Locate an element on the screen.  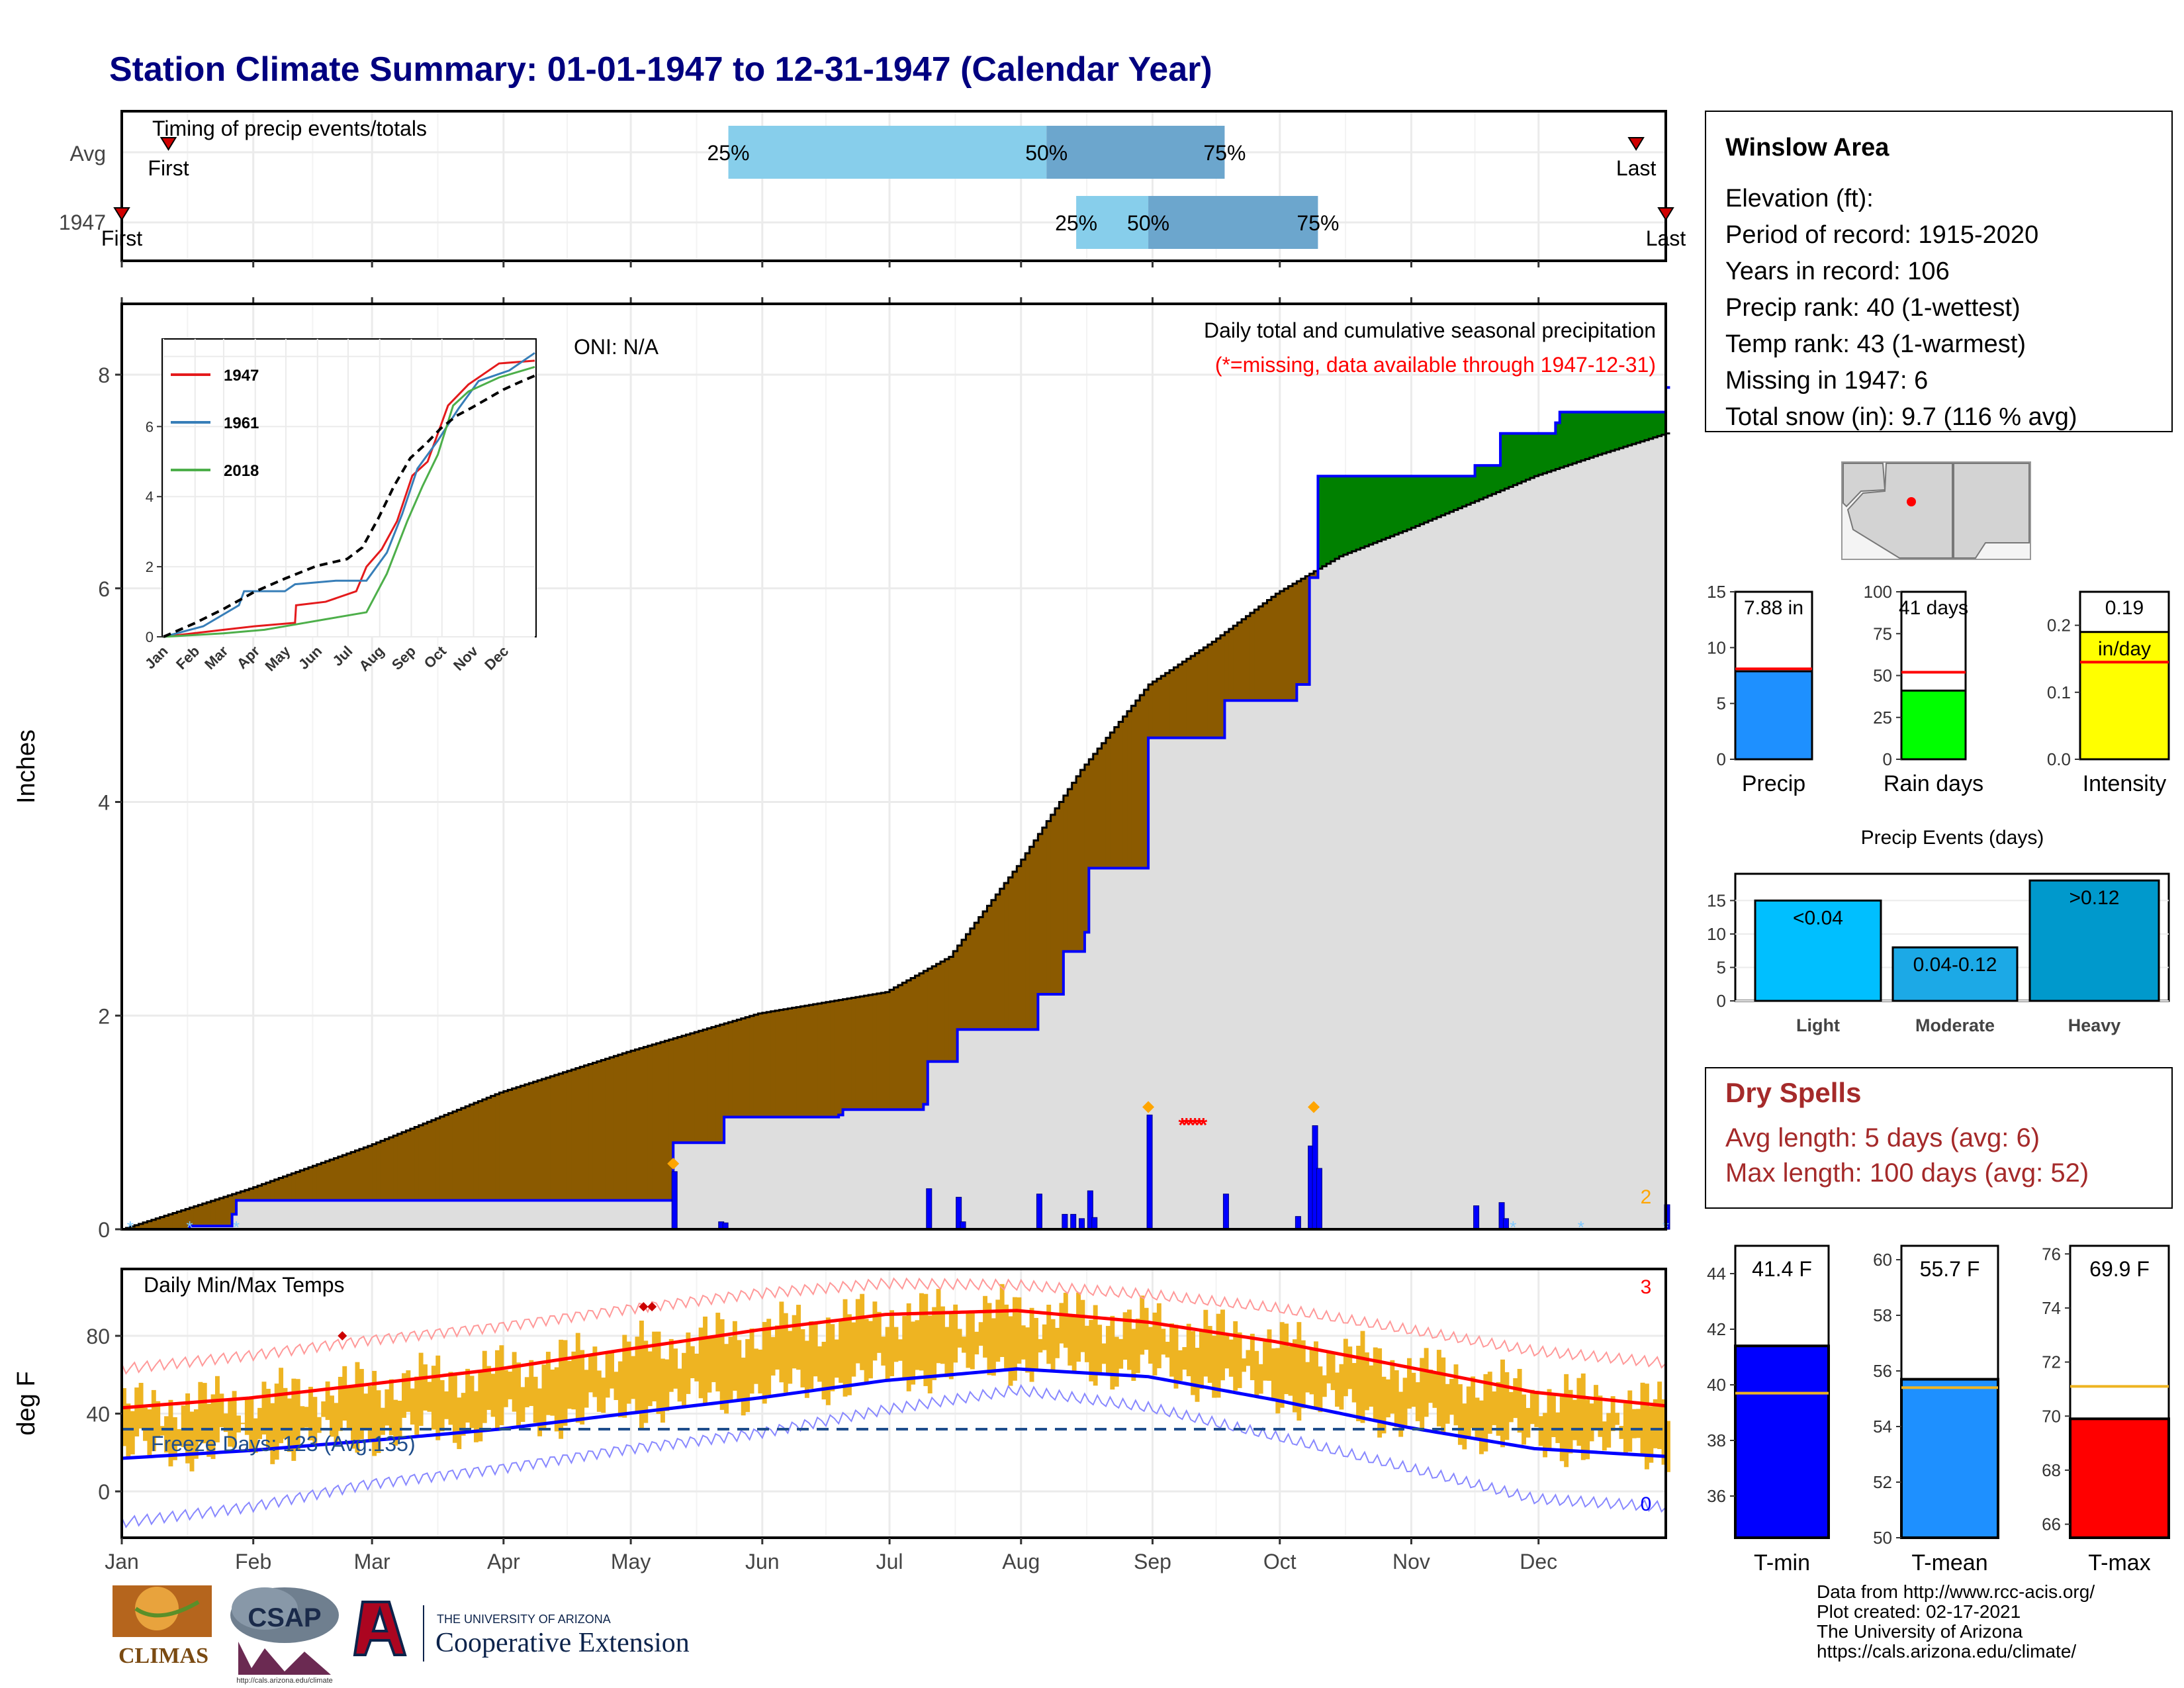
inset-xtick-label: Aug is located at coordinates (371, 659).